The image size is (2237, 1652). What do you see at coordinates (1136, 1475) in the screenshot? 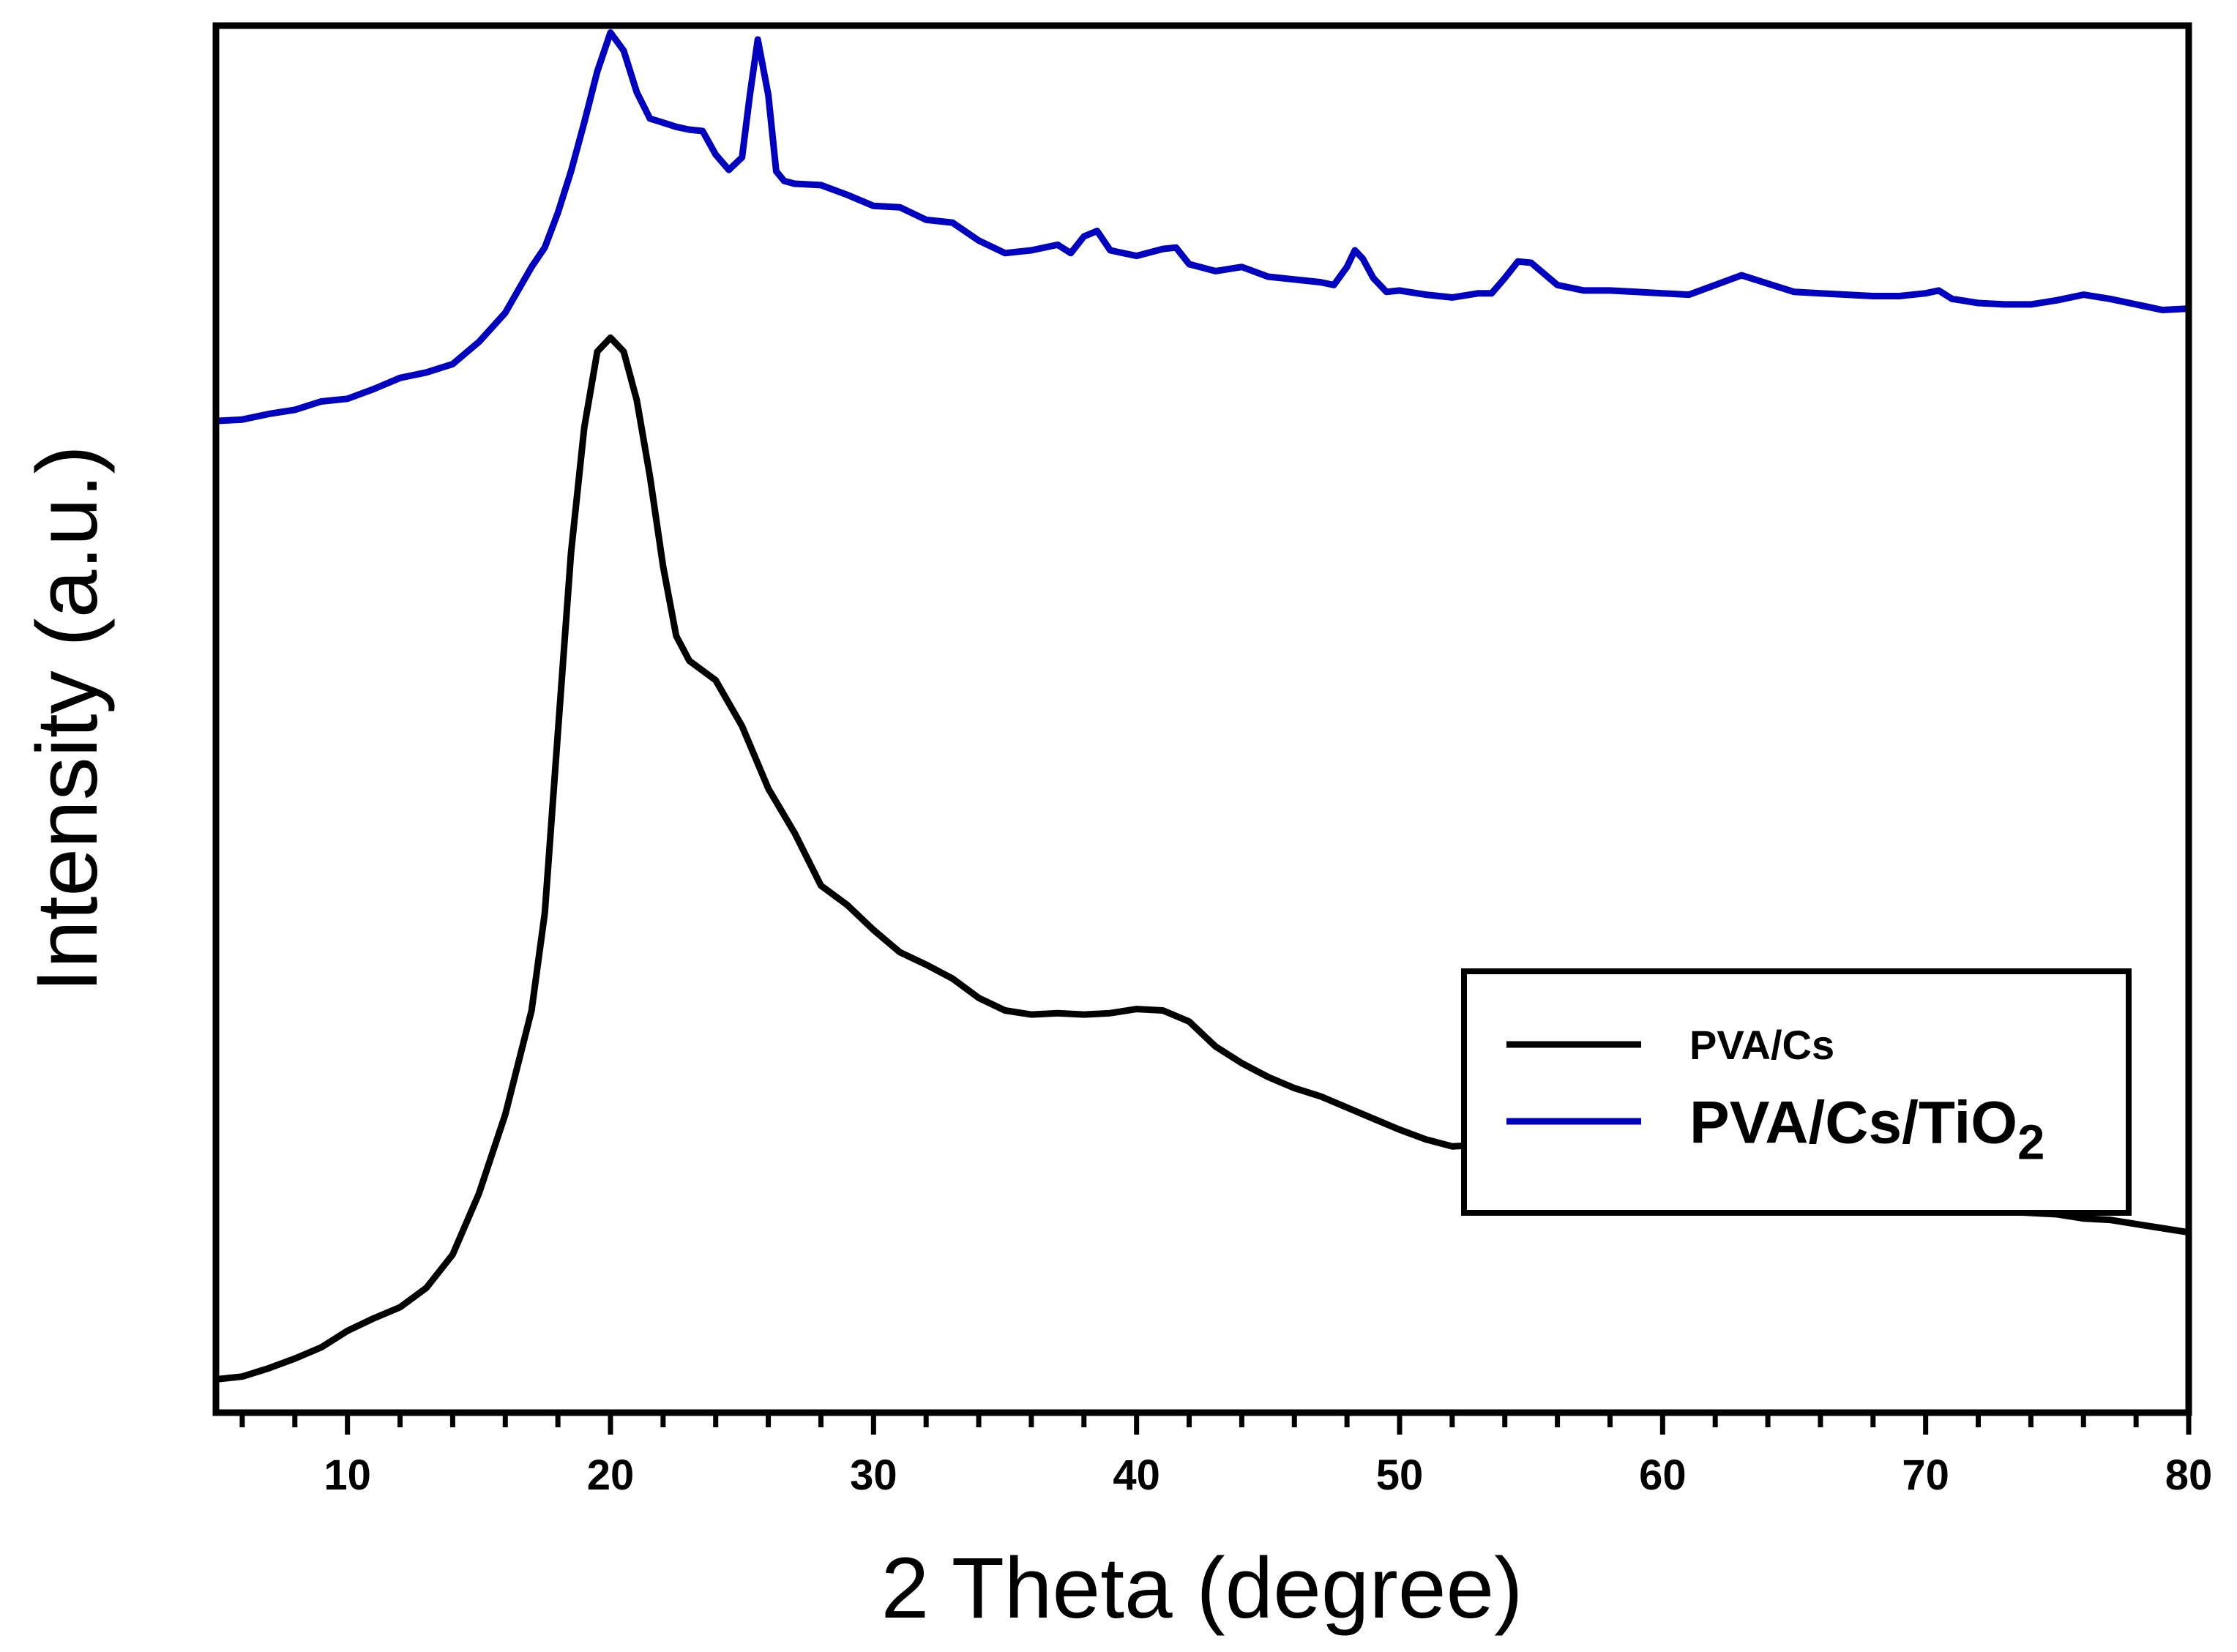
I see `x-tick-label: 40` at bounding box center [1136, 1475].